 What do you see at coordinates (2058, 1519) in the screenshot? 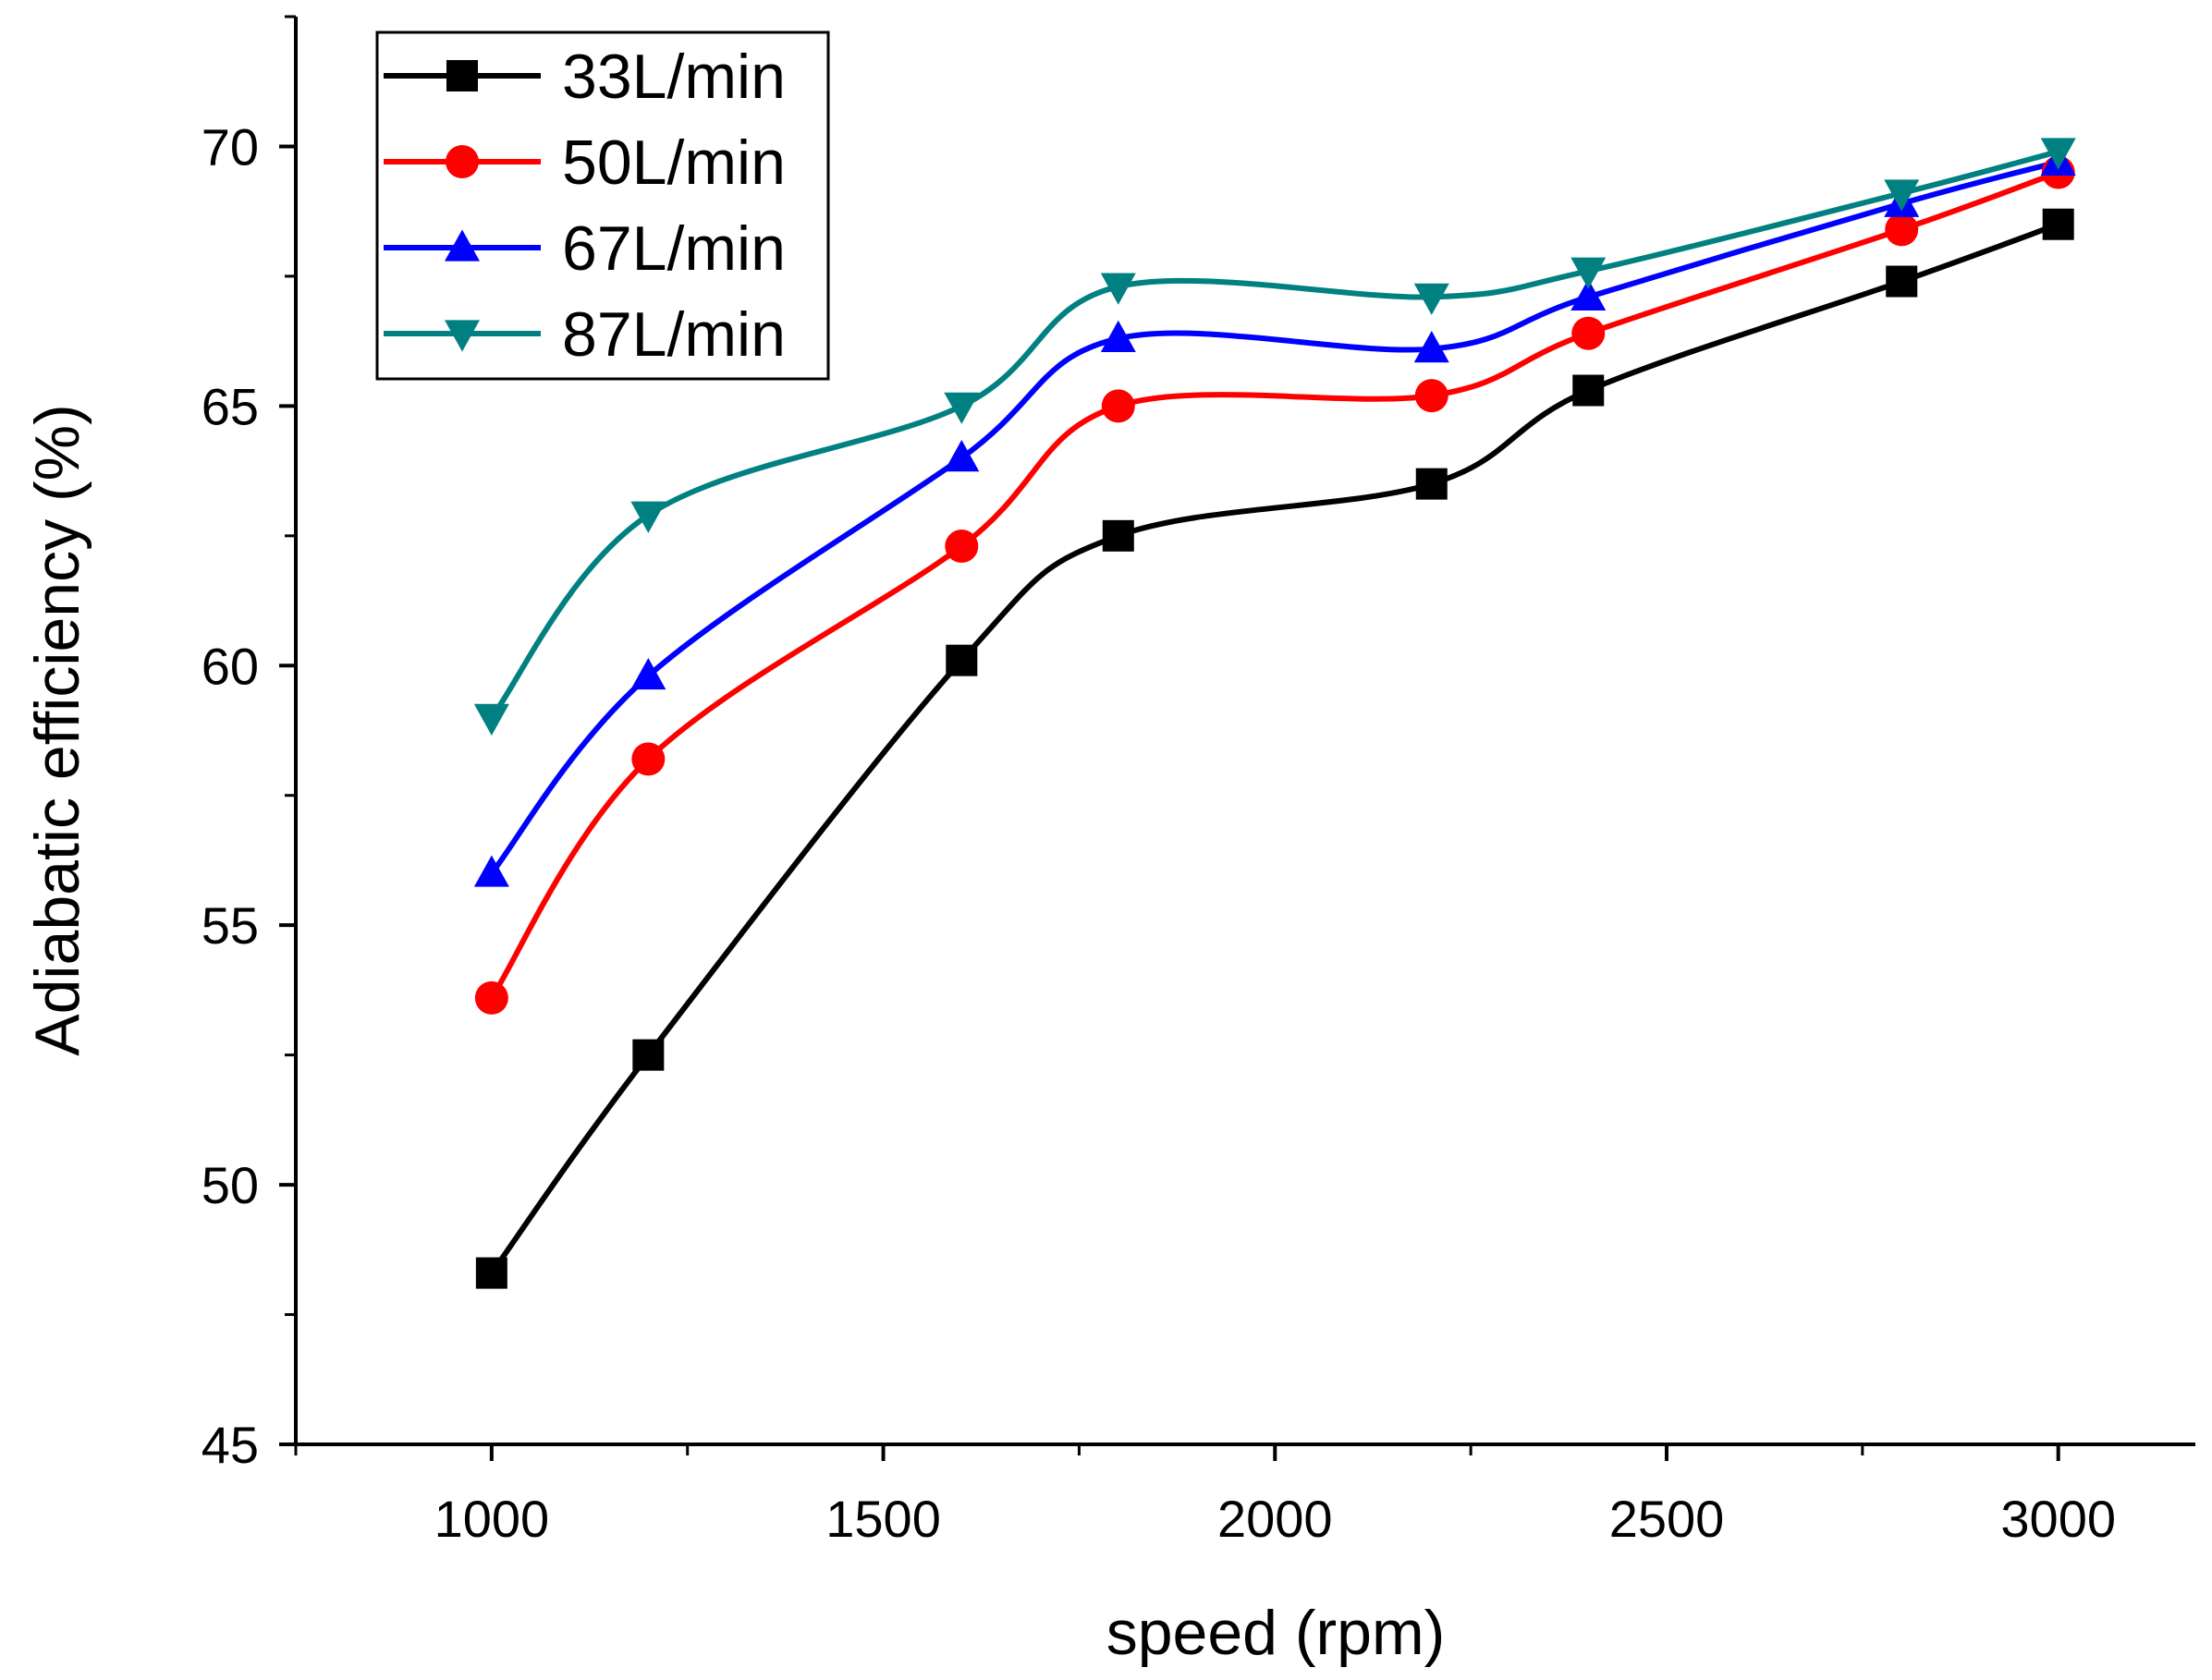
I see `x-tick-label: 3000` at bounding box center [2058, 1519].